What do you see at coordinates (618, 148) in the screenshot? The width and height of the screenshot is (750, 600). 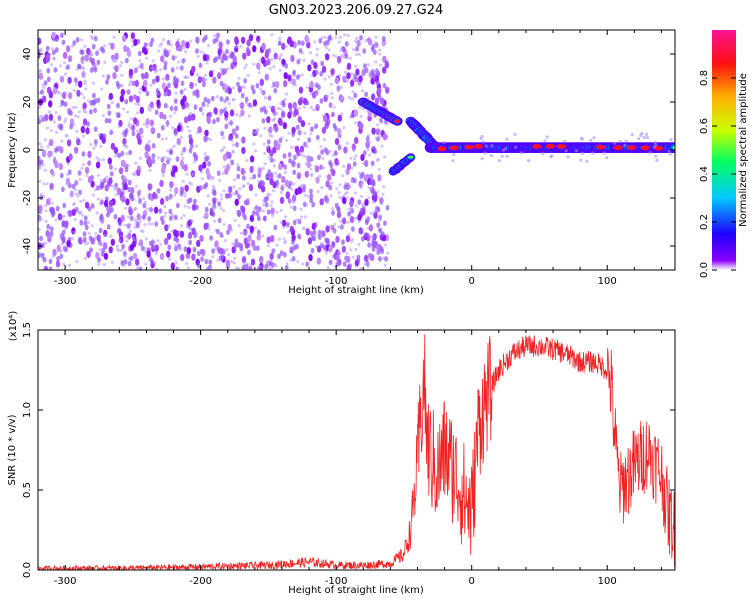 I see `carrier-peak` at bounding box center [618, 148].